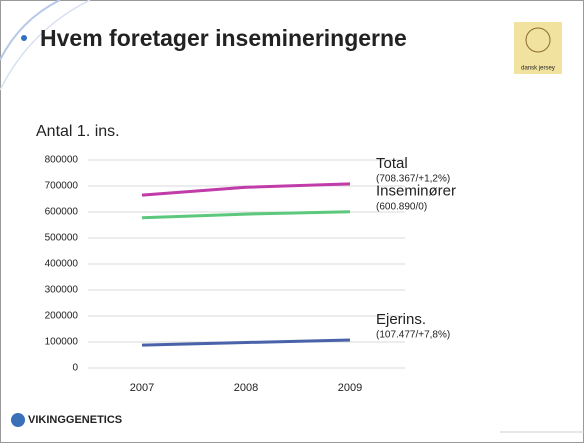  Describe the element at coordinates (75, 420) in the screenshot. I see `brand: VIKINGGENETICS` at that location.